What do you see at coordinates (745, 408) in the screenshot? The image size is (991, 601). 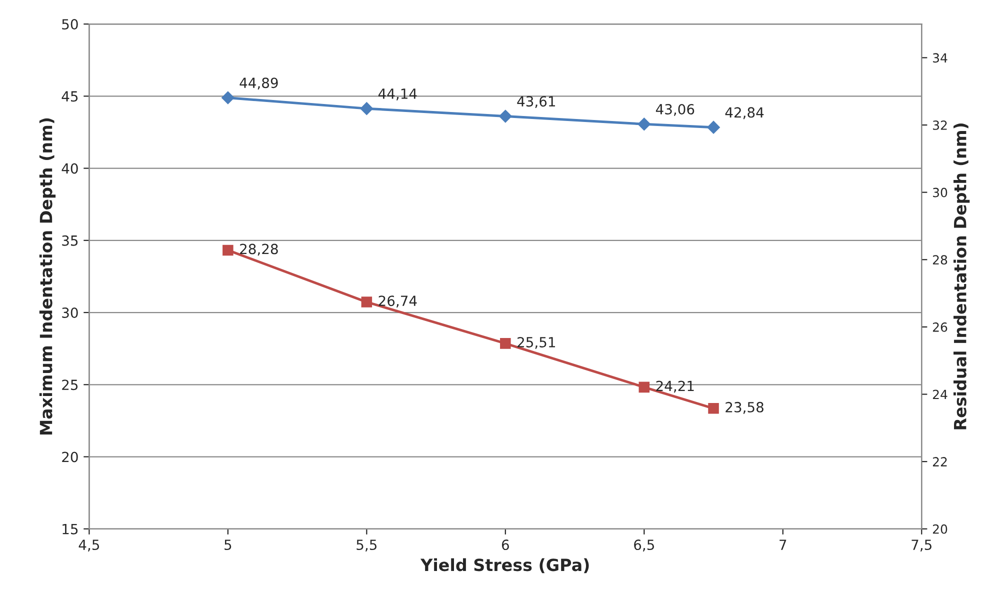 I see `data-label: 23,58` at bounding box center [745, 408].